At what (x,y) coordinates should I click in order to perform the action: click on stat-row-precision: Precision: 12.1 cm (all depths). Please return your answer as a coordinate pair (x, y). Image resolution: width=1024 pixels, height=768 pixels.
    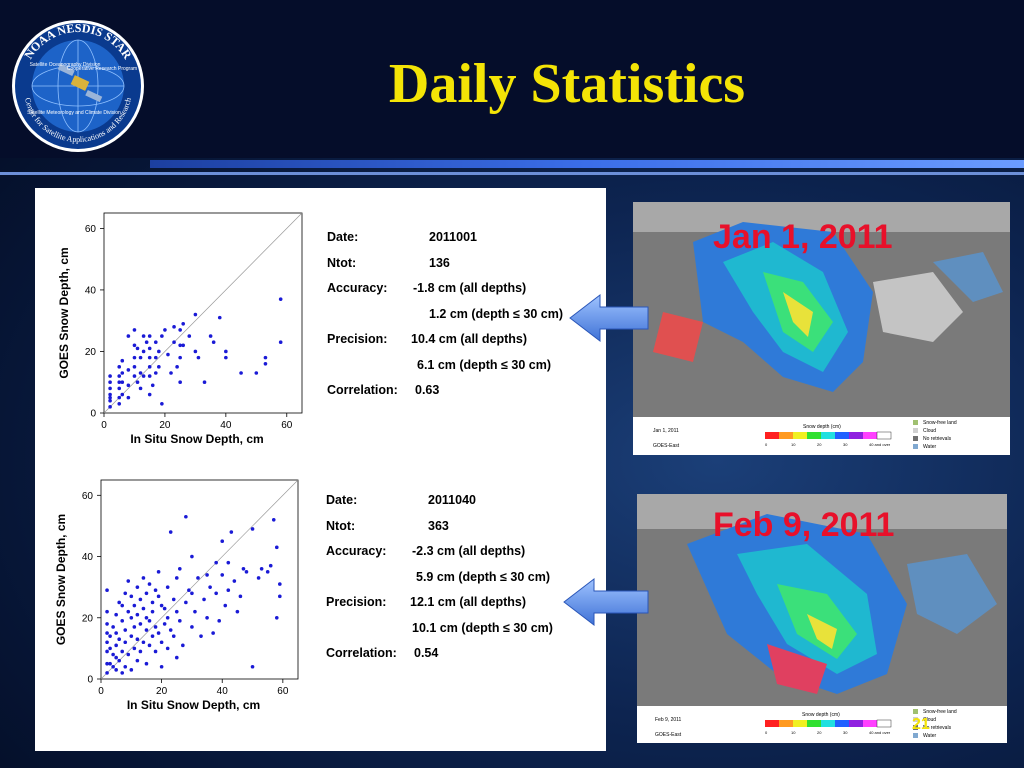
    Looking at the image, I should click on (426, 602).